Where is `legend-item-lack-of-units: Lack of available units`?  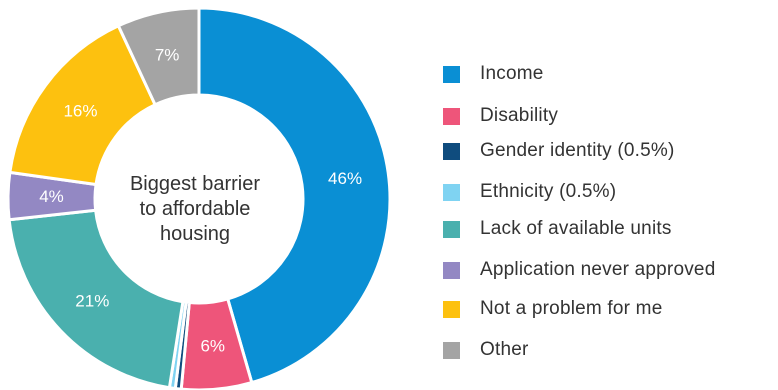
legend-item-lack-of-units: Lack of available units is located at coordinates (557, 229).